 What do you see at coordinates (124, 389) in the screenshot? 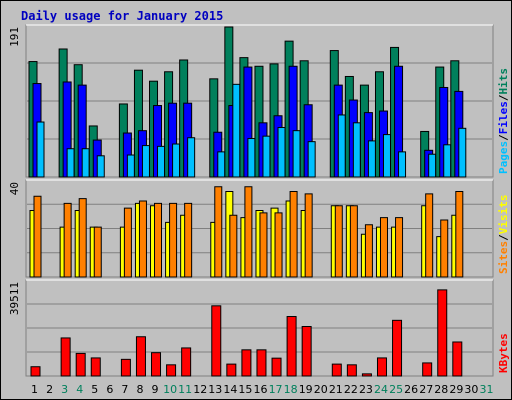
I see `day-label: 7` at bounding box center [124, 389].